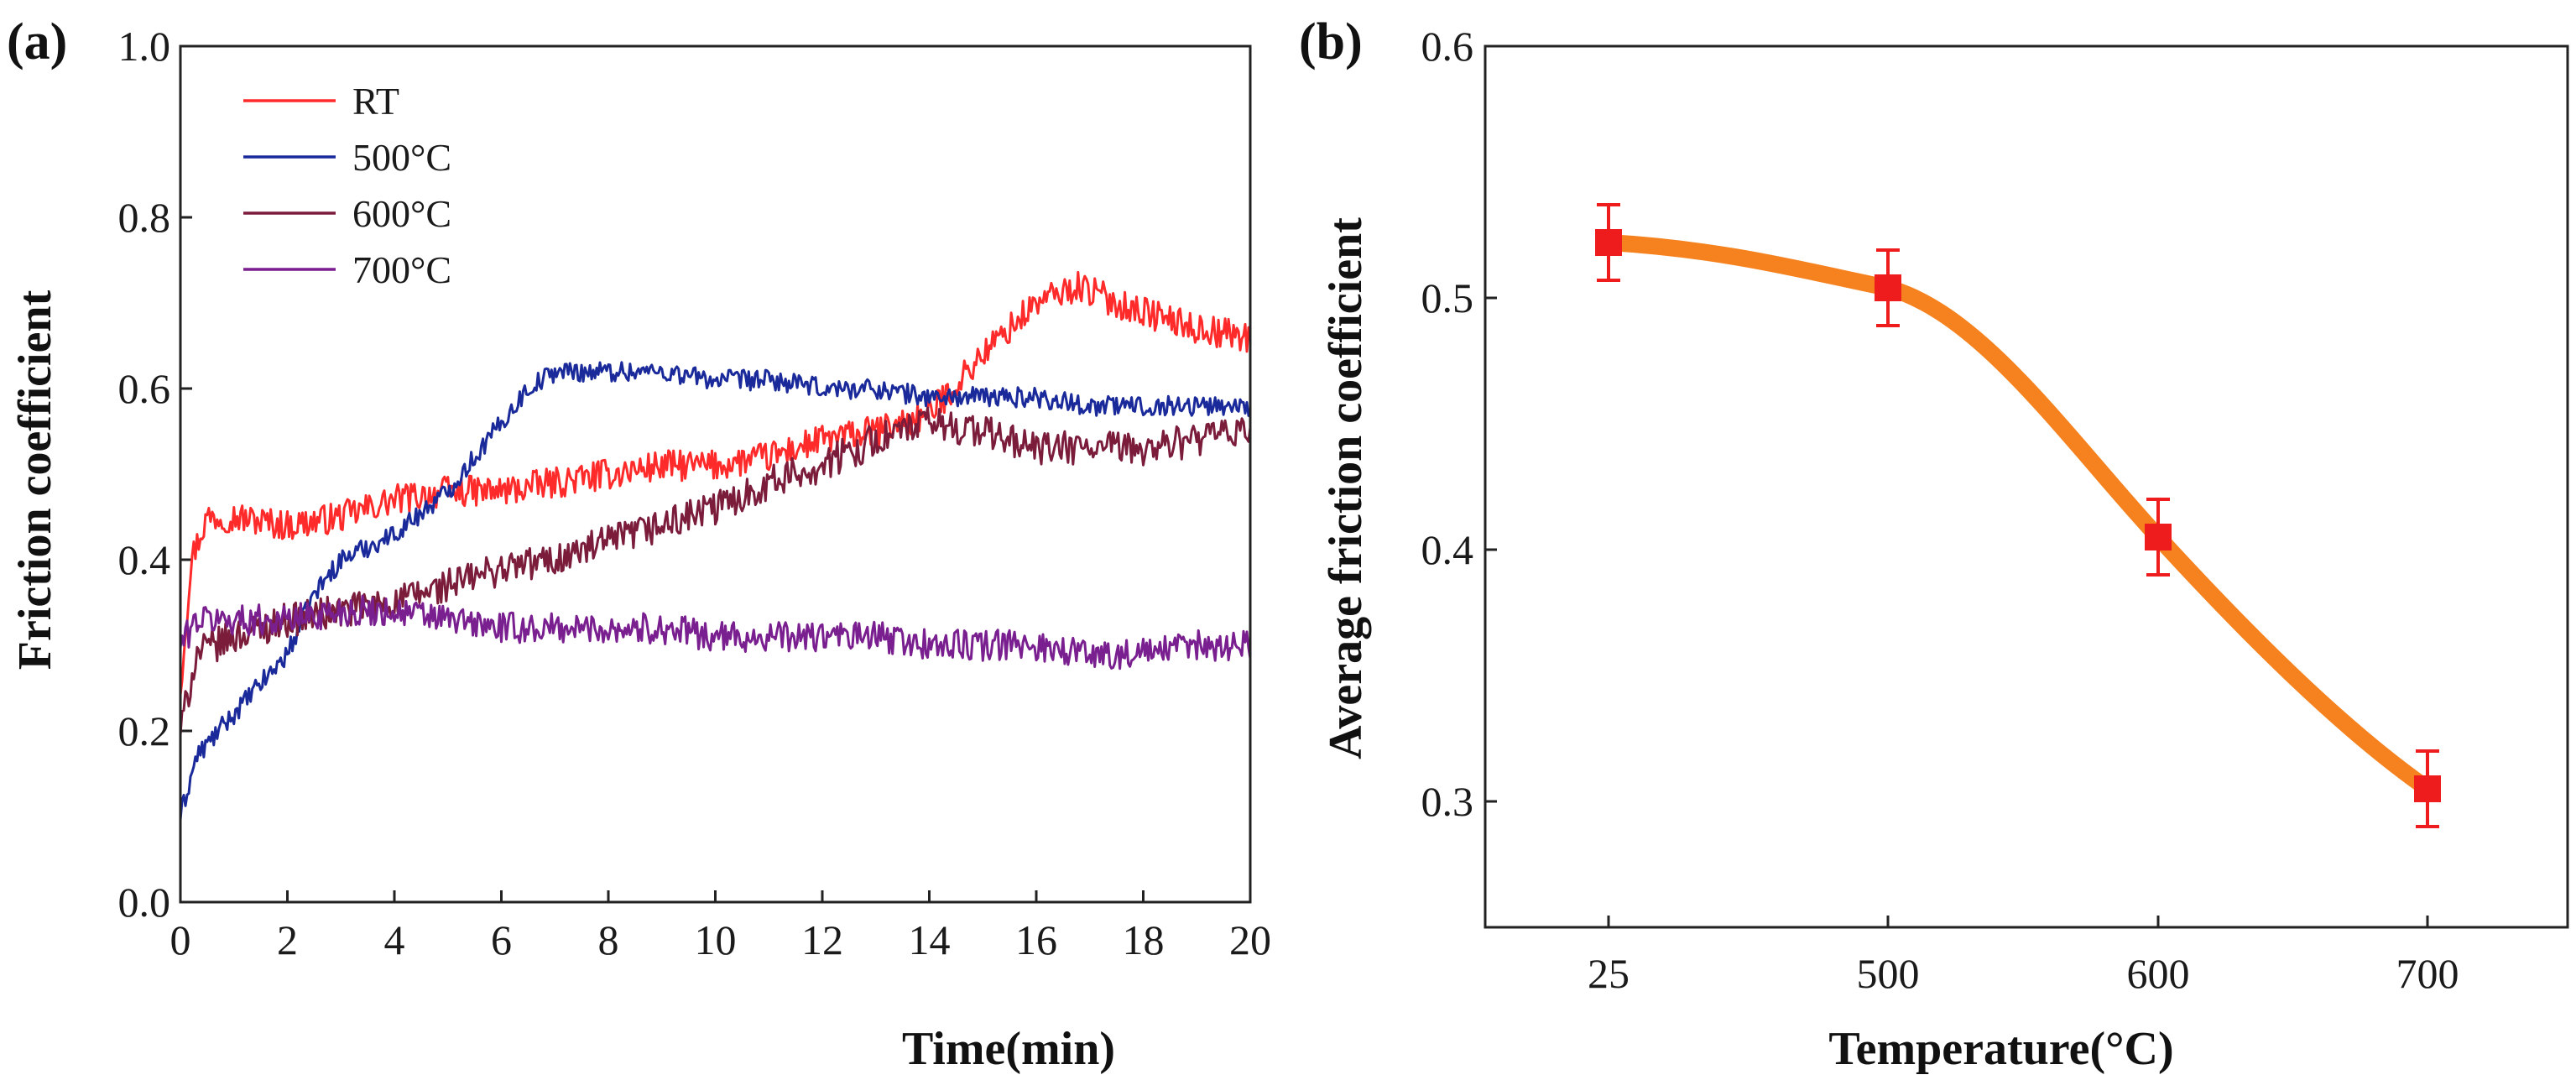 The image size is (2576, 1080). I want to click on panel-b-label: (b), so click(1331, 41).